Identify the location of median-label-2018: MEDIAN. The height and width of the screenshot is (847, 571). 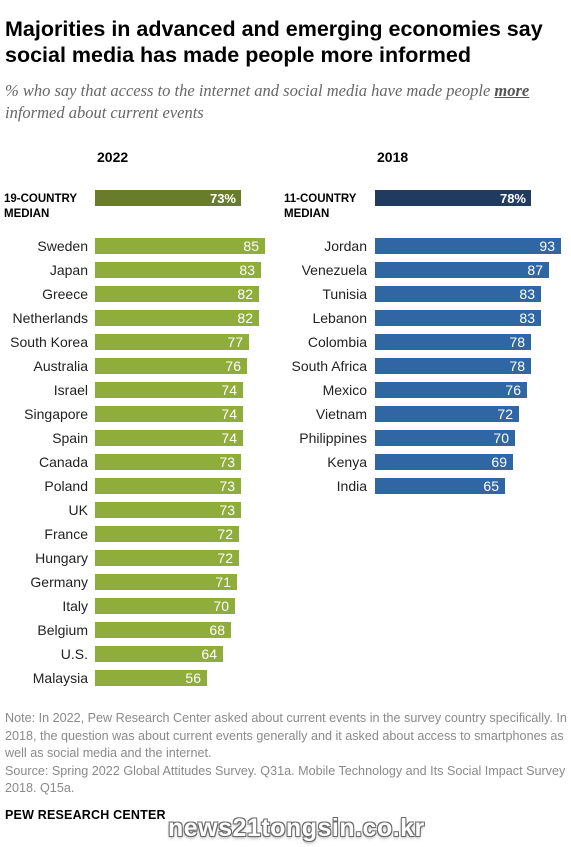
(306, 214).